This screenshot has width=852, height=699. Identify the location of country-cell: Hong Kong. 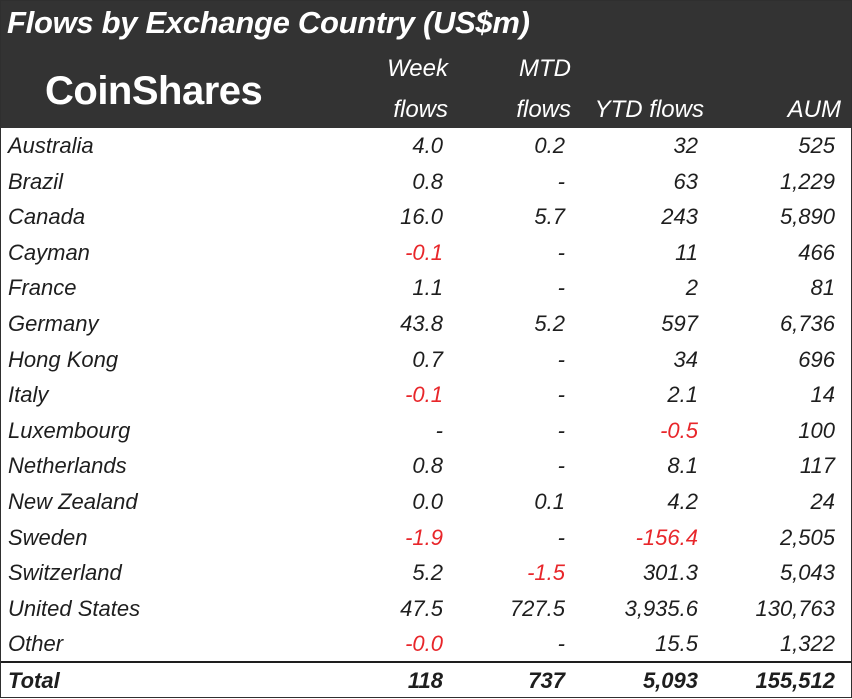
(63, 359).